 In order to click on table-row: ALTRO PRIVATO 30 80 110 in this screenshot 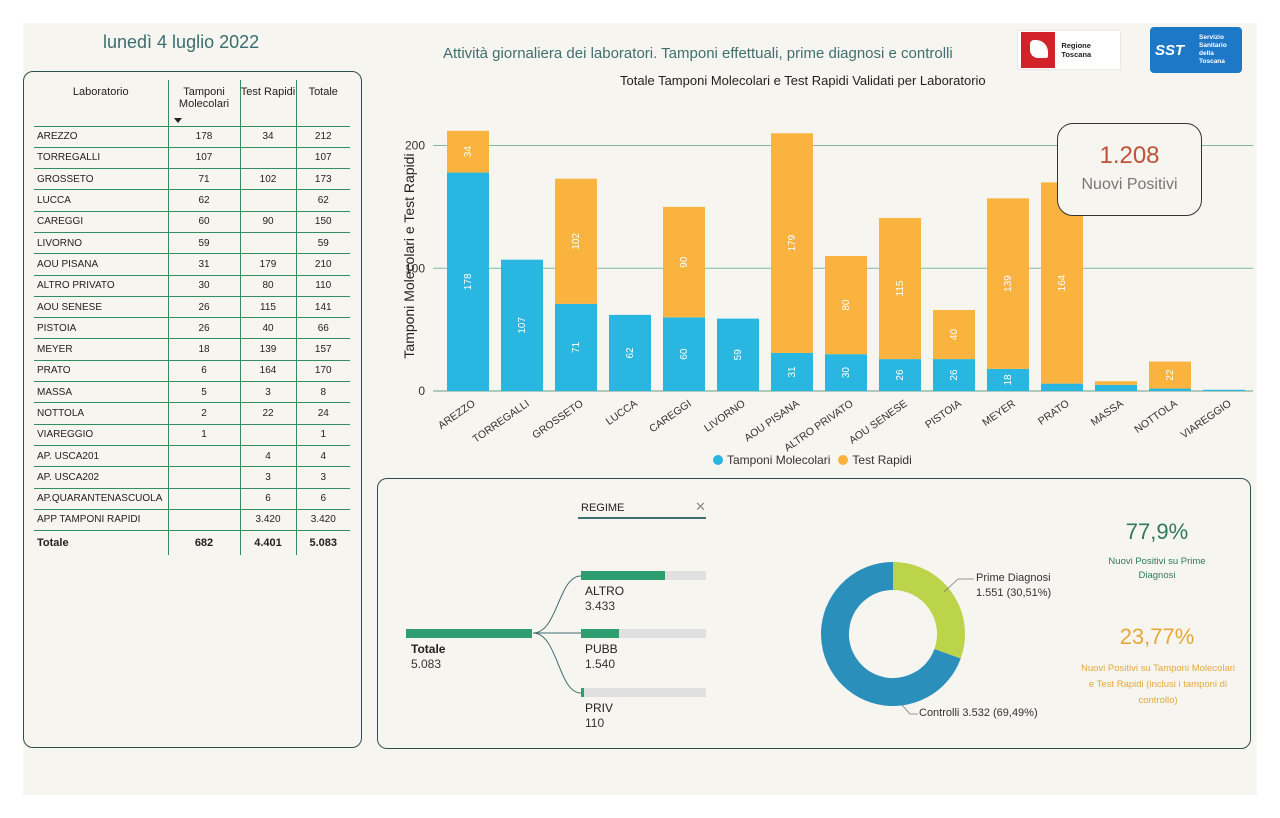, I will do `click(192, 286)`.